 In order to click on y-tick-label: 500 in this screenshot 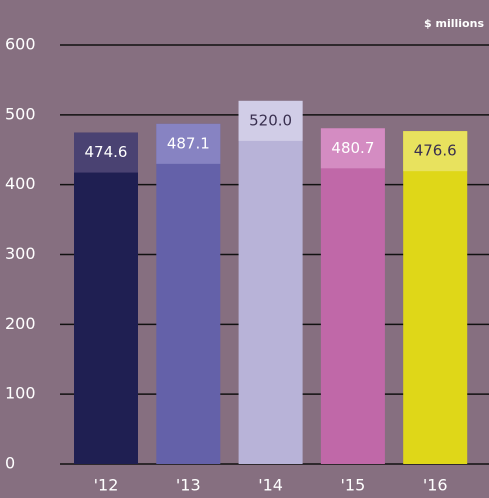, I will do `click(20, 113)`.